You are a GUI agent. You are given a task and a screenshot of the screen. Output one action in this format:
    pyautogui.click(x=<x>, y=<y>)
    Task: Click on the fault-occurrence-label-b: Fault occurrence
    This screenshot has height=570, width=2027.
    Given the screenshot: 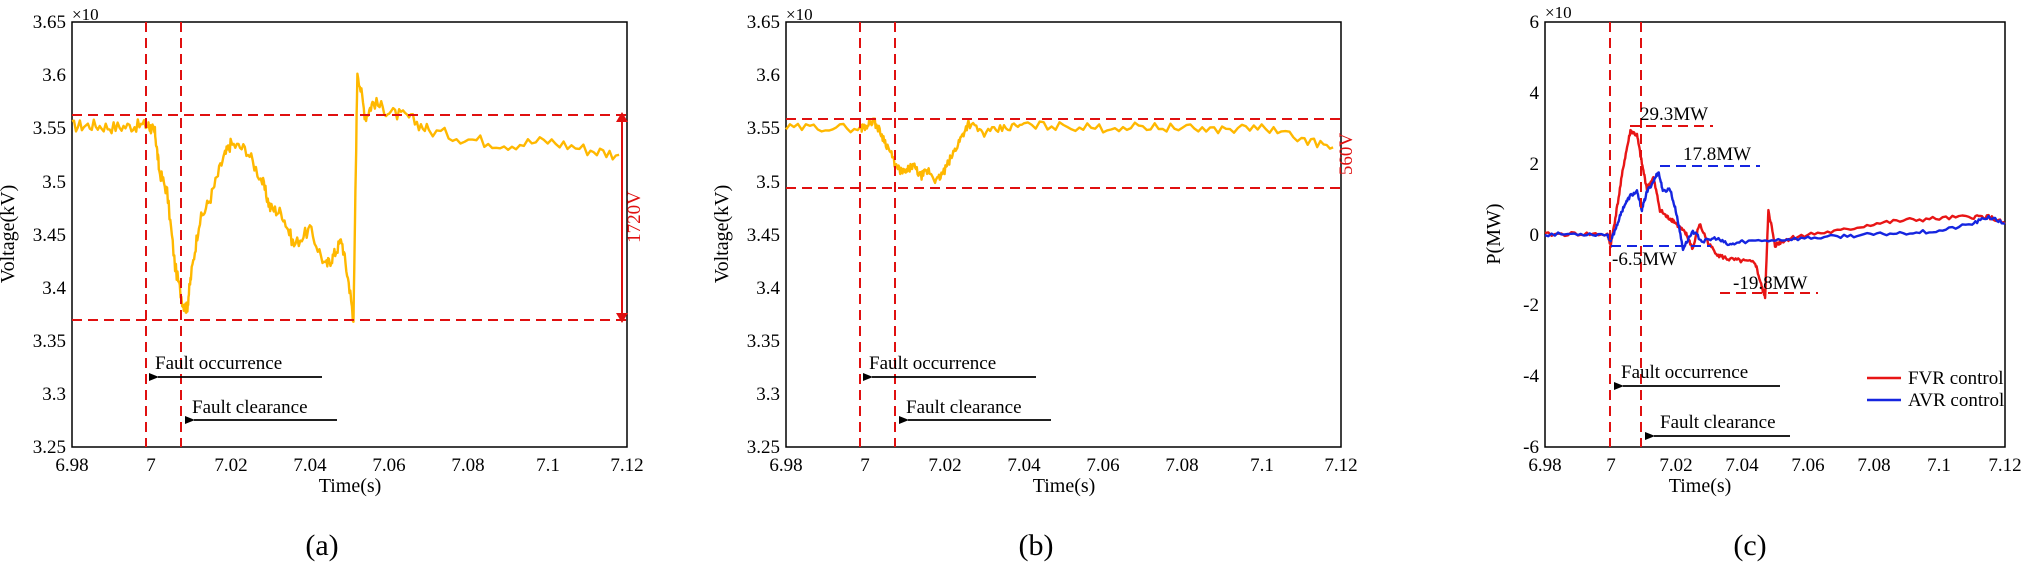 What is the action you would take?
    pyautogui.click(x=932, y=363)
    